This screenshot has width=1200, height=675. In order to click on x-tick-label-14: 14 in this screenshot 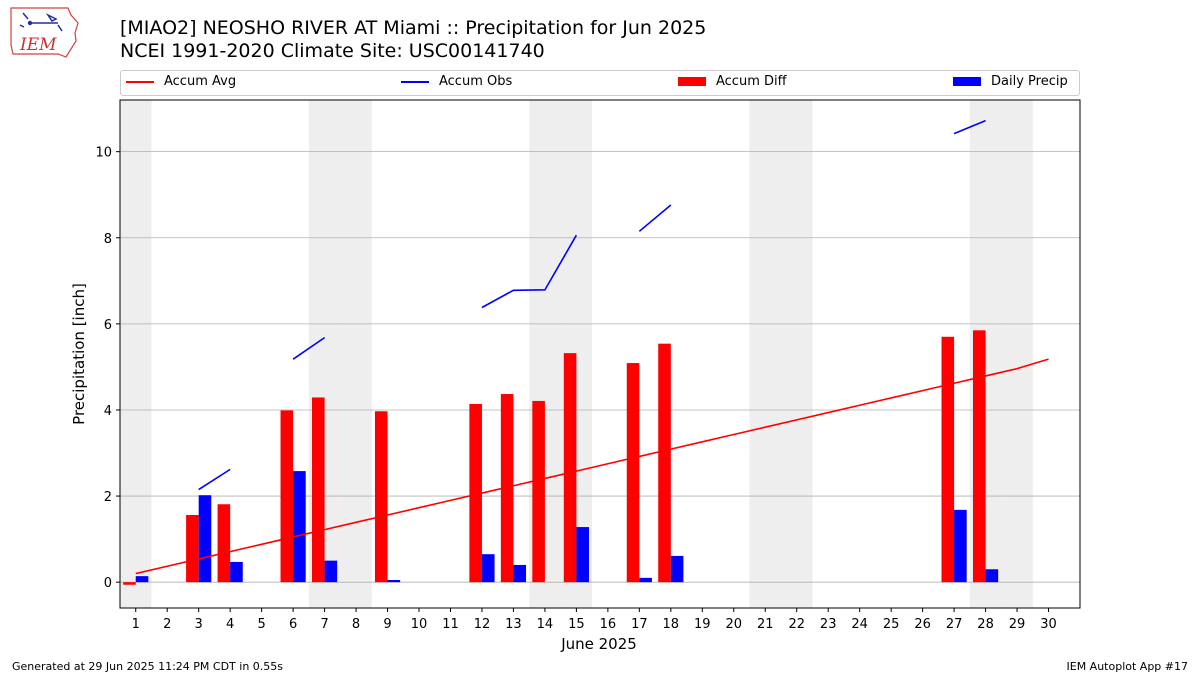, I will do `click(545, 624)`.